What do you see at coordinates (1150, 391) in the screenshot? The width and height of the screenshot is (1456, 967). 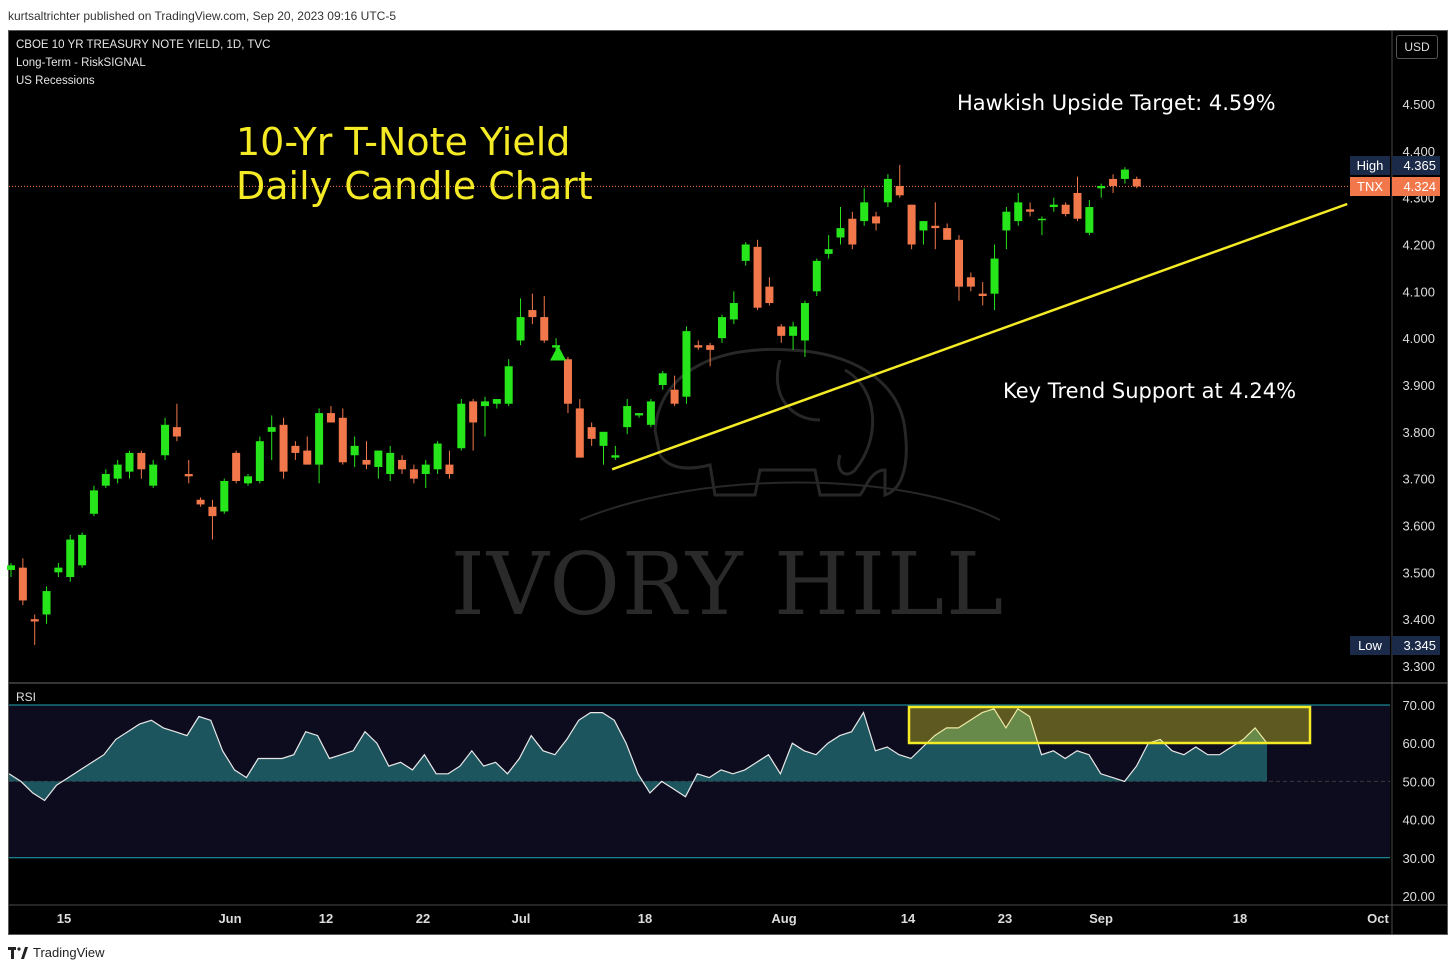 I see `support-annotation: Key Trend Support at 4.24%` at bounding box center [1150, 391].